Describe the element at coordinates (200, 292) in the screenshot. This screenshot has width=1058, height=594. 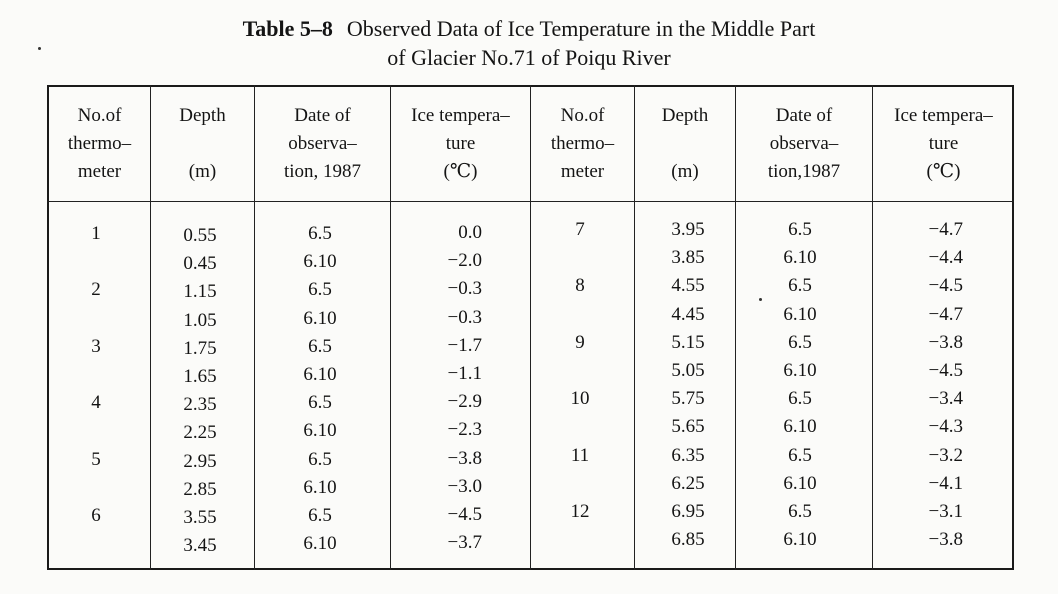
I see `depth-value: 1.15` at that location.